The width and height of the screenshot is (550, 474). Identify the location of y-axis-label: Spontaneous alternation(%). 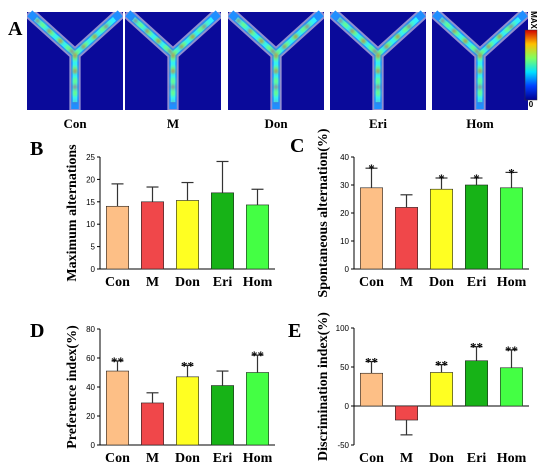
(323, 213).